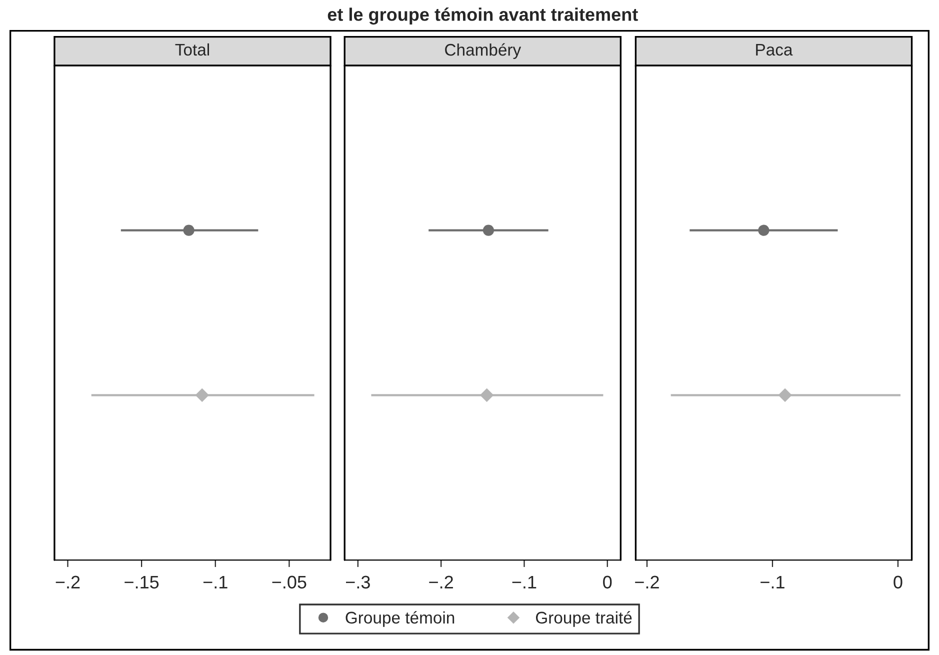 Image resolution: width=939 pixels, height=655 pixels. Describe the element at coordinates (358, 582) in the screenshot. I see `x-tick-label: −.3` at that location.